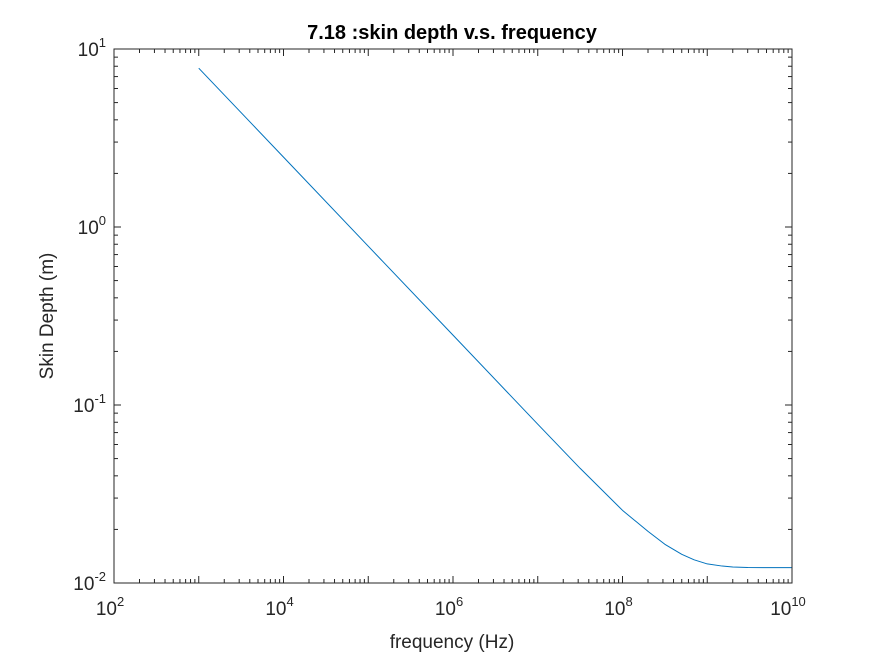  Describe the element at coordinates (92, 226) in the screenshot. I see `y-tick-label: 10⁰` at that location.